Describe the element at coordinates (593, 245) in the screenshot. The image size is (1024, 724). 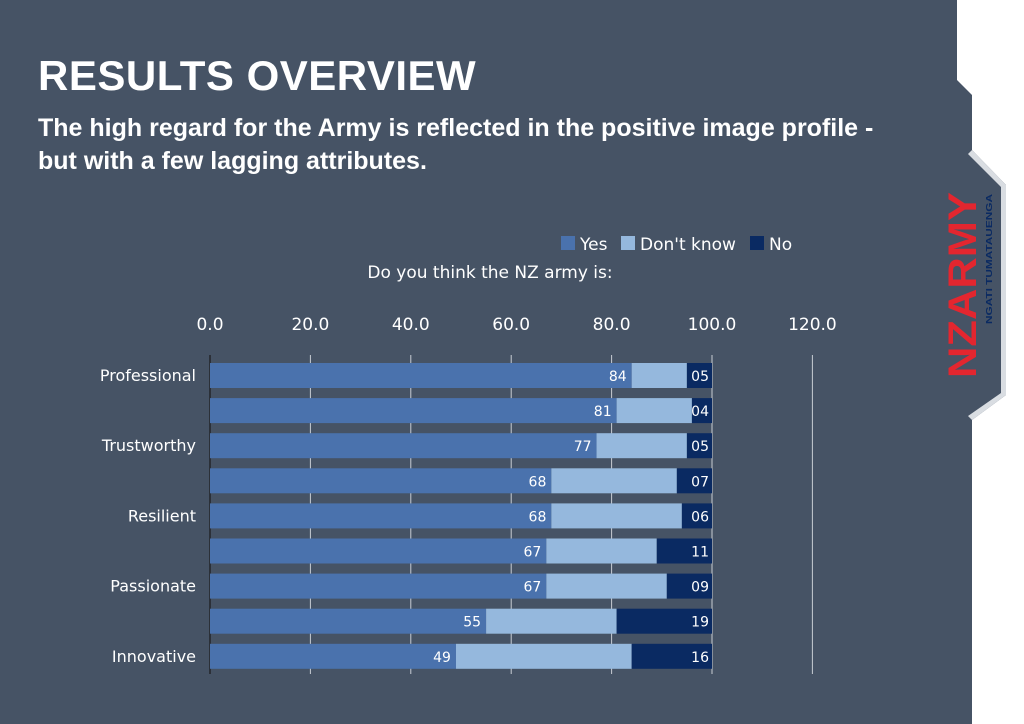
I see `legend-label: Yes` at that location.